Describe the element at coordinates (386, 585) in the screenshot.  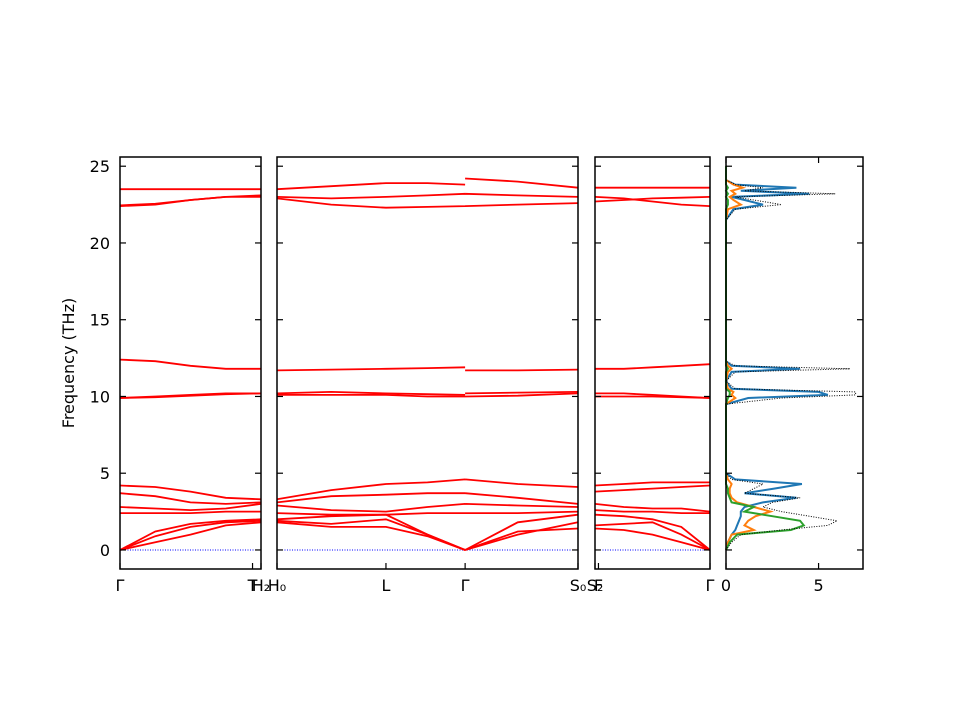
I see `x-tick-label: L` at that location.